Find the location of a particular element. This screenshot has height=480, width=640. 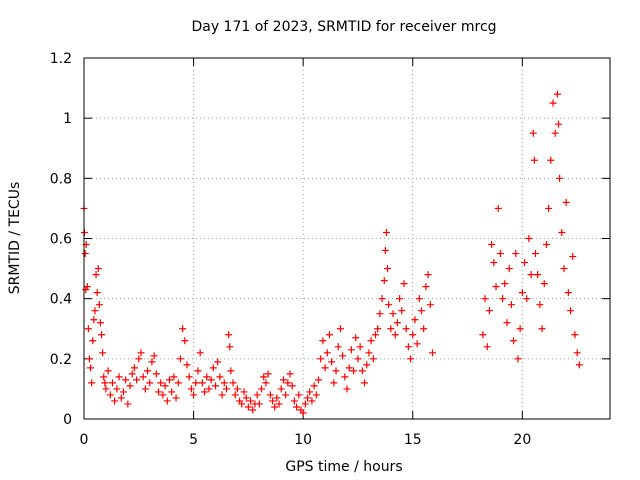

y-tick-label: 0.2 is located at coordinates (61, 360).